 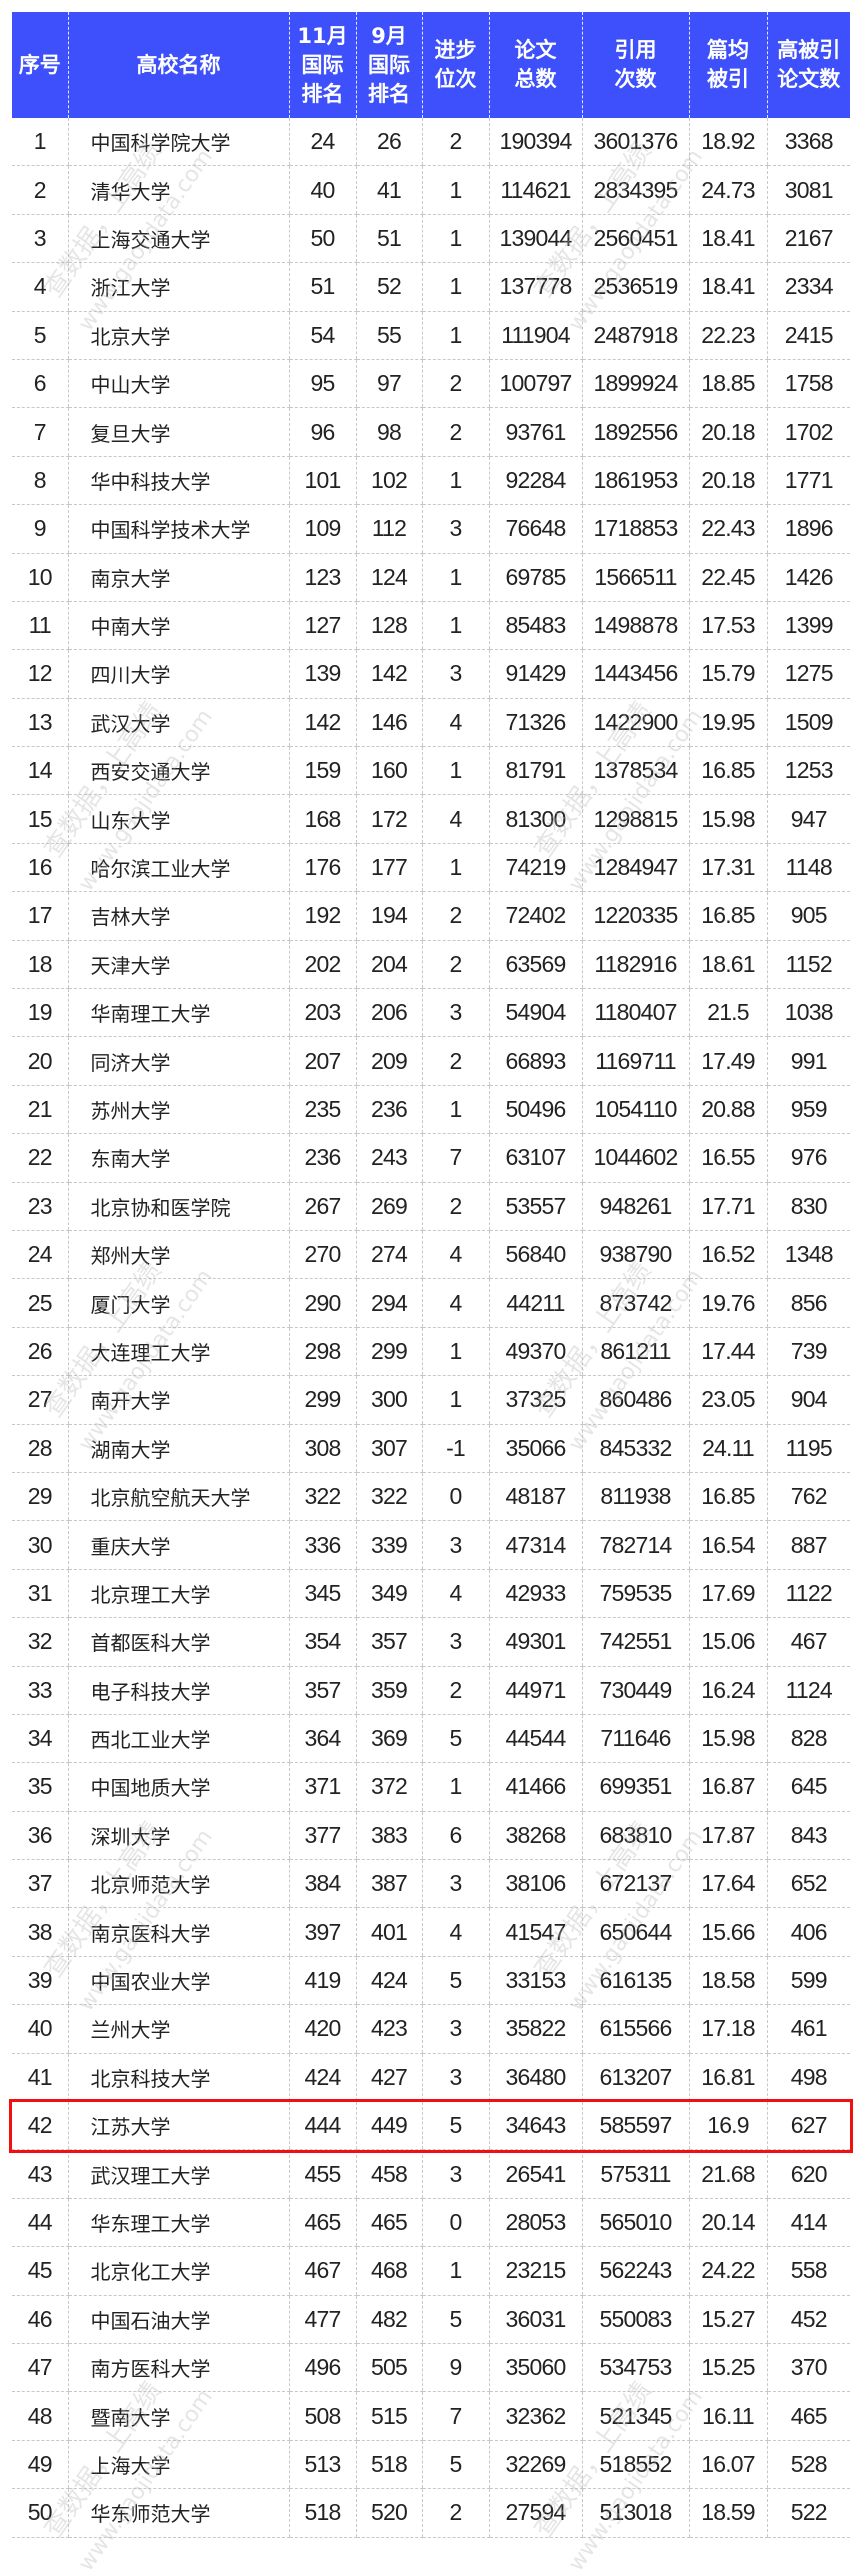 I want to click on cell-paper-count: 36031, so click(x=535, y=2319).